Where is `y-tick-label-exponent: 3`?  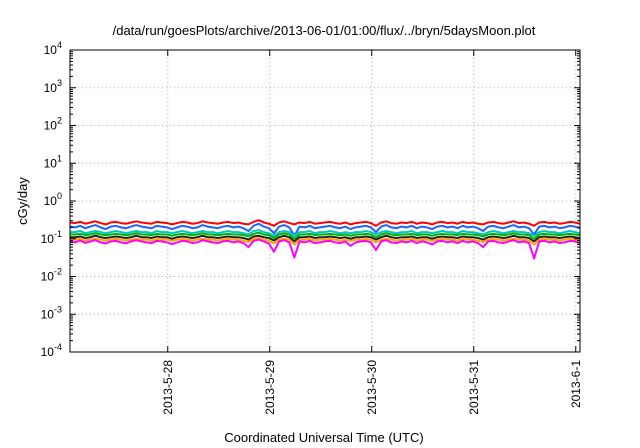
y-tick-label-exponent: 3 is located at coordinates (59, 83).